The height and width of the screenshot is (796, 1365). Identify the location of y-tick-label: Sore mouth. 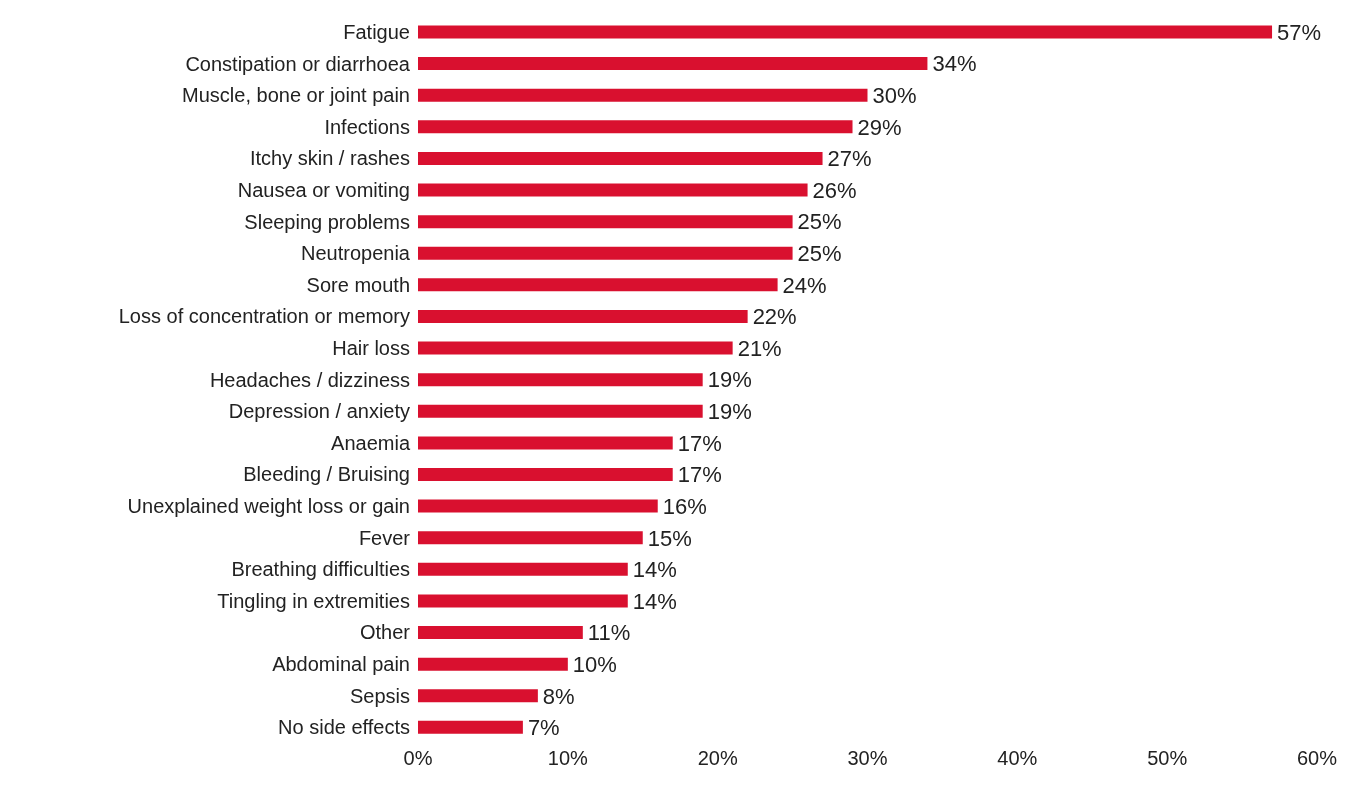
(358, 284).